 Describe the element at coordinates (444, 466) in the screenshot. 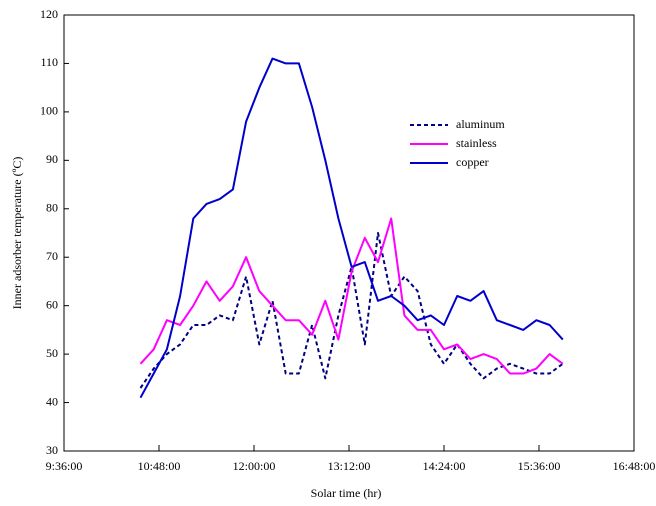

I see `x-tick-label: 14:24:00` at that location.